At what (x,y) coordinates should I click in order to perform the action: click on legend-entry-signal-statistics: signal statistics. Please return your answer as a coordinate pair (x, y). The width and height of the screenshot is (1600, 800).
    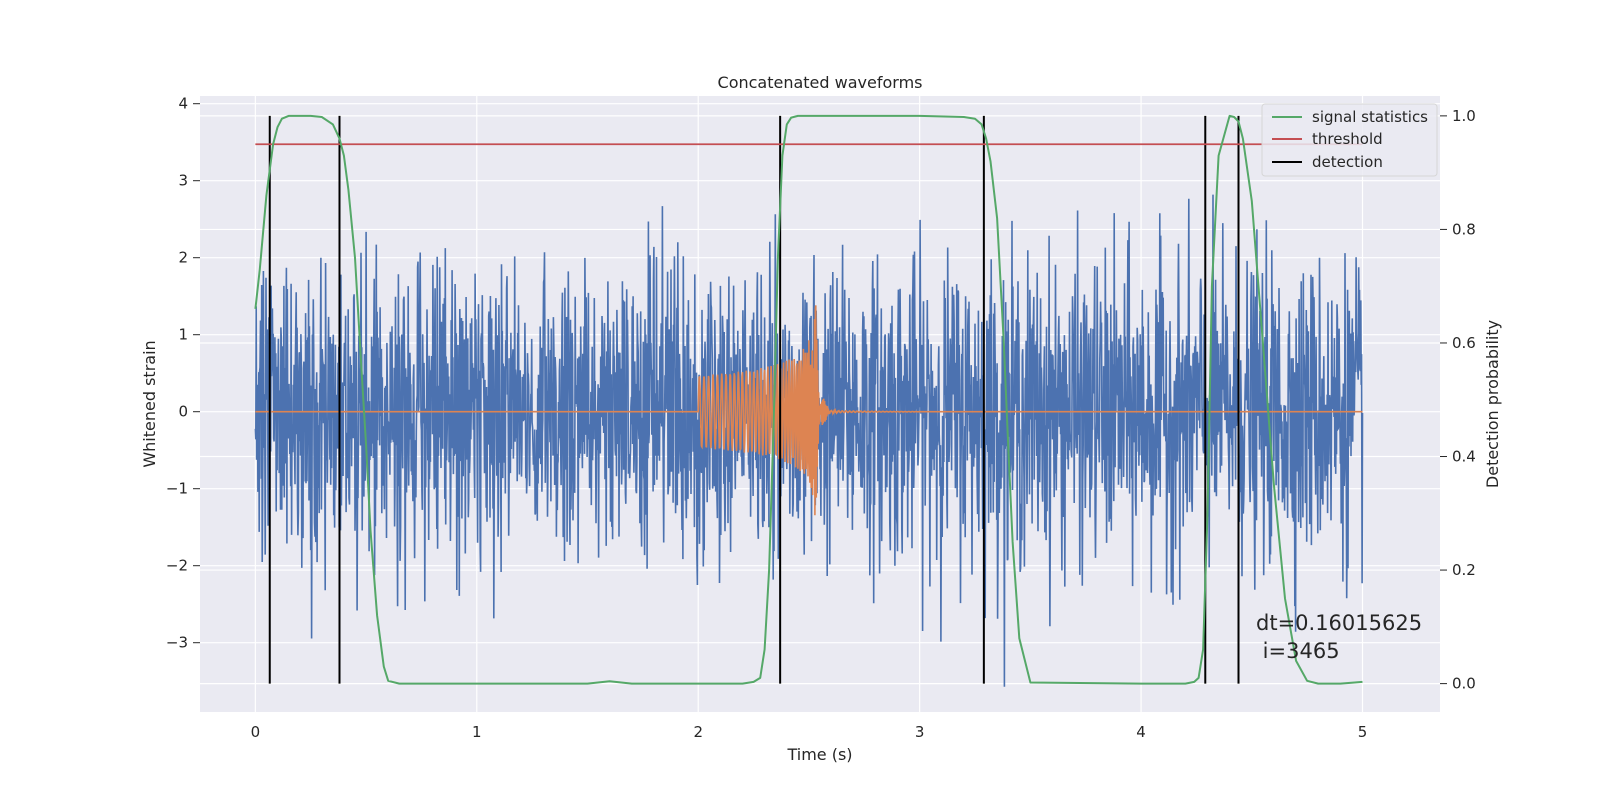
    Looking at the image, I should click on (1370, 117).